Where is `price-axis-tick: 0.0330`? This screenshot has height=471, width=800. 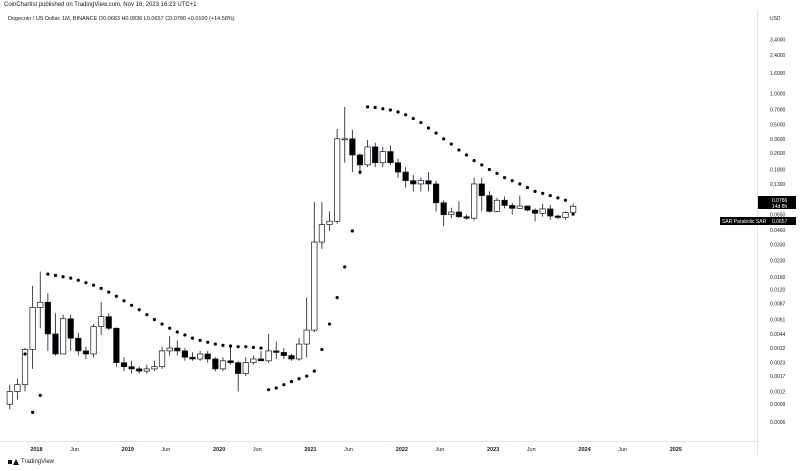
price-axis-tick: 0.0330 is located at coordinates (778, 246).